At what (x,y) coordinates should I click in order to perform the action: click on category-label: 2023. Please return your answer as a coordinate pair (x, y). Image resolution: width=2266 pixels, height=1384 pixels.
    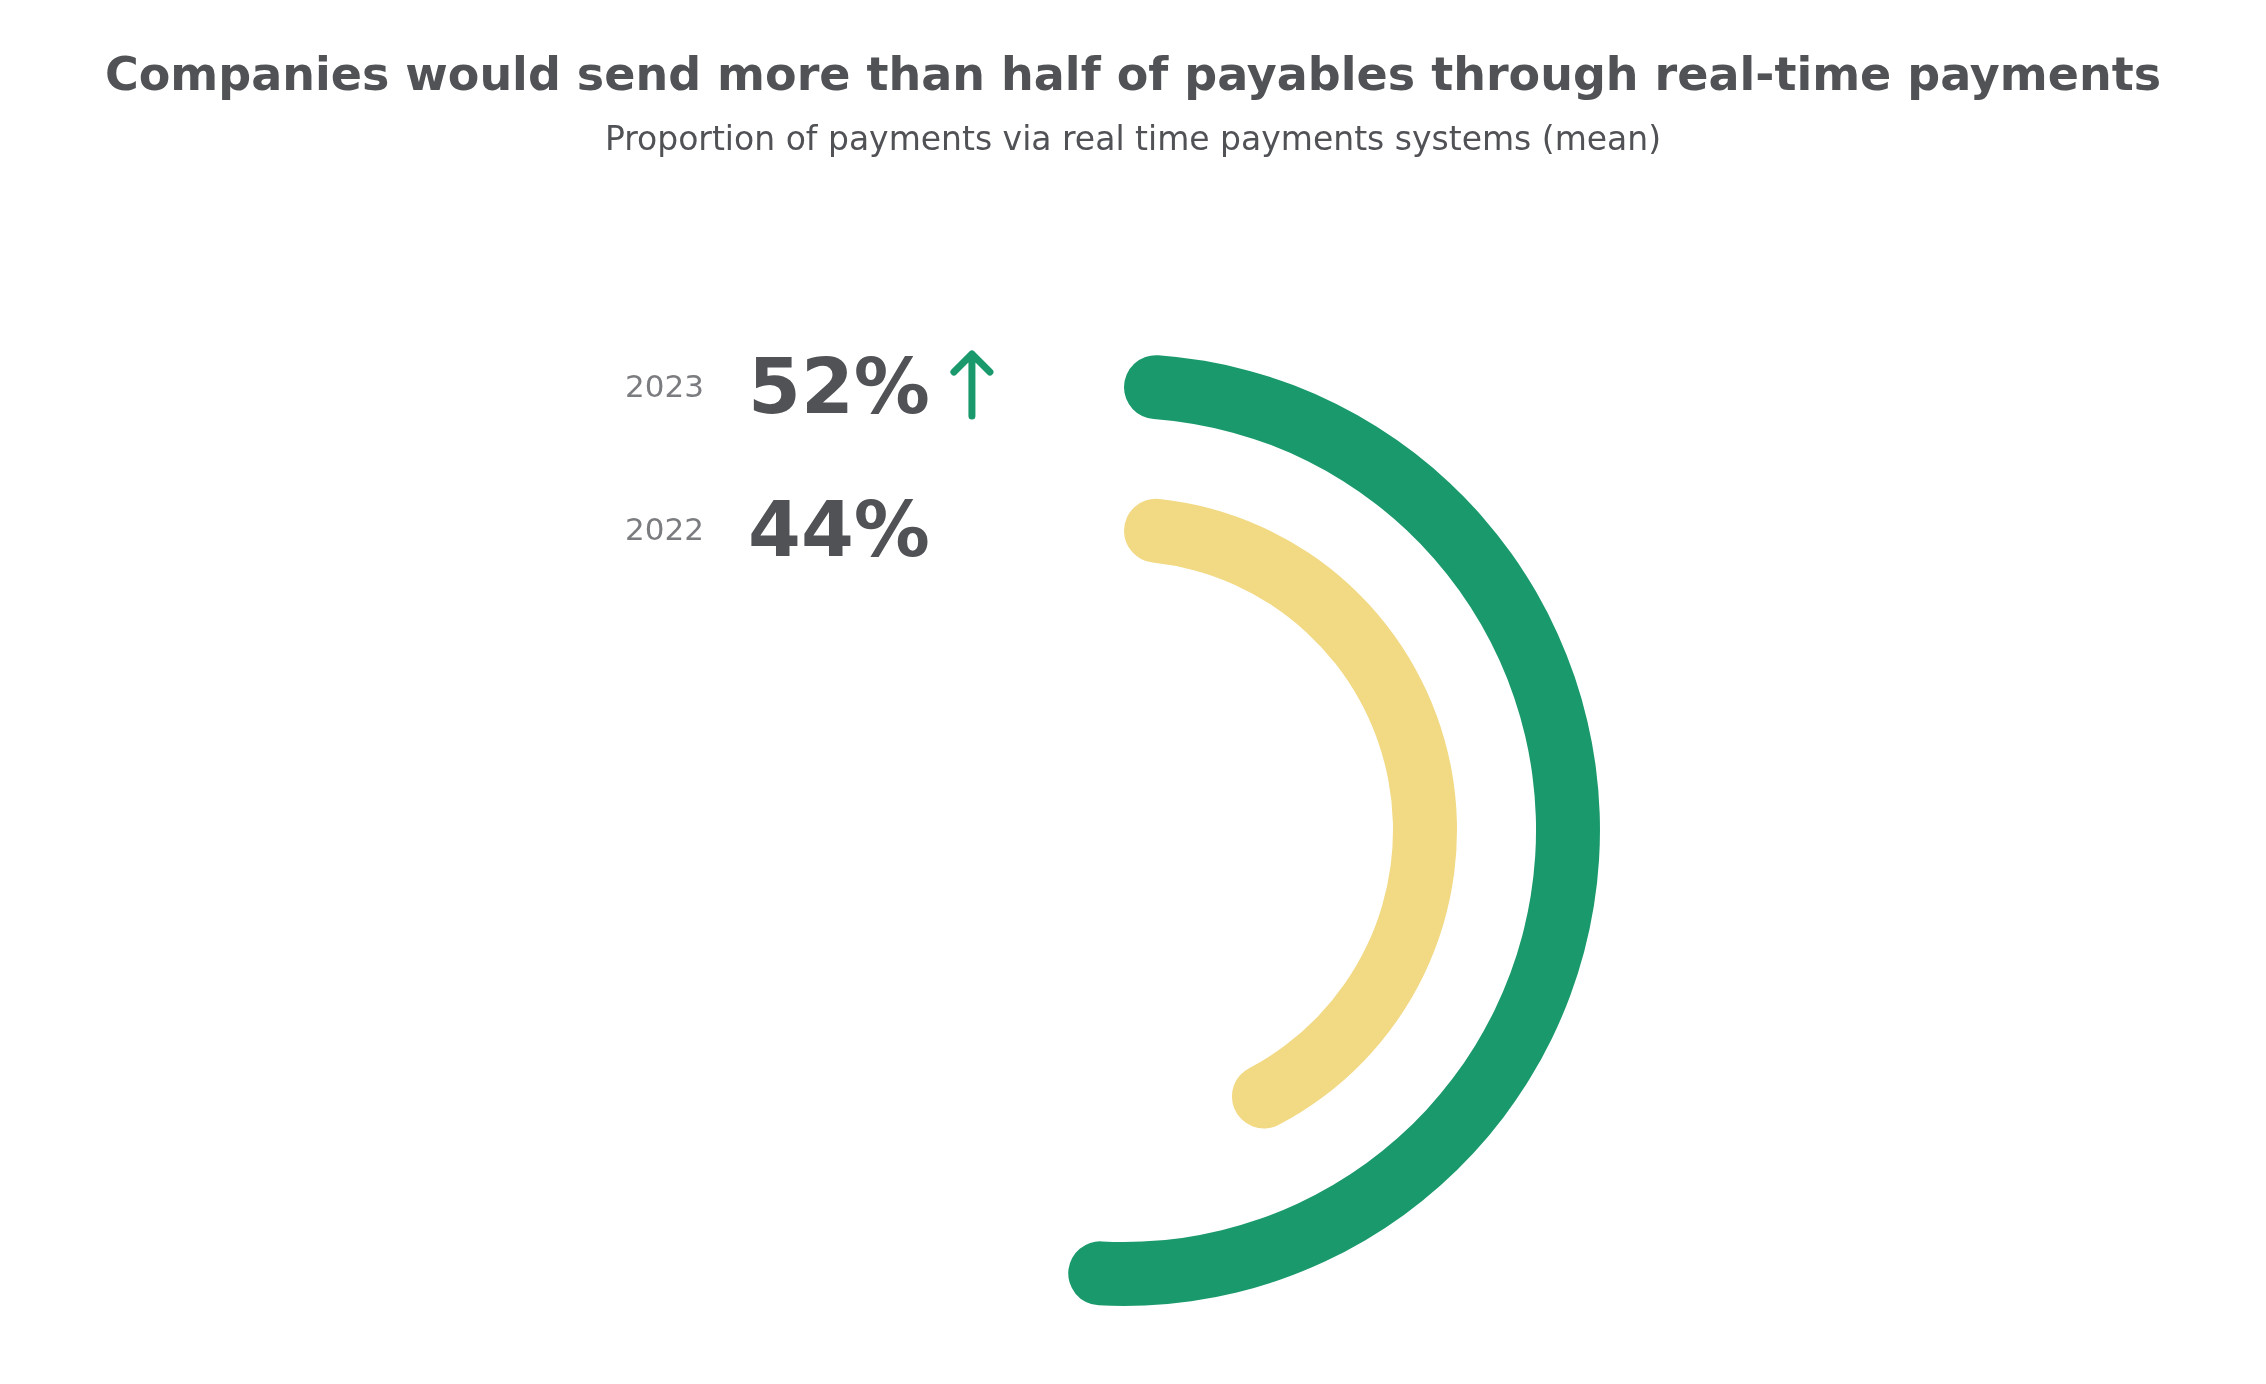
    Looking at the image, I should click on (664, 385).